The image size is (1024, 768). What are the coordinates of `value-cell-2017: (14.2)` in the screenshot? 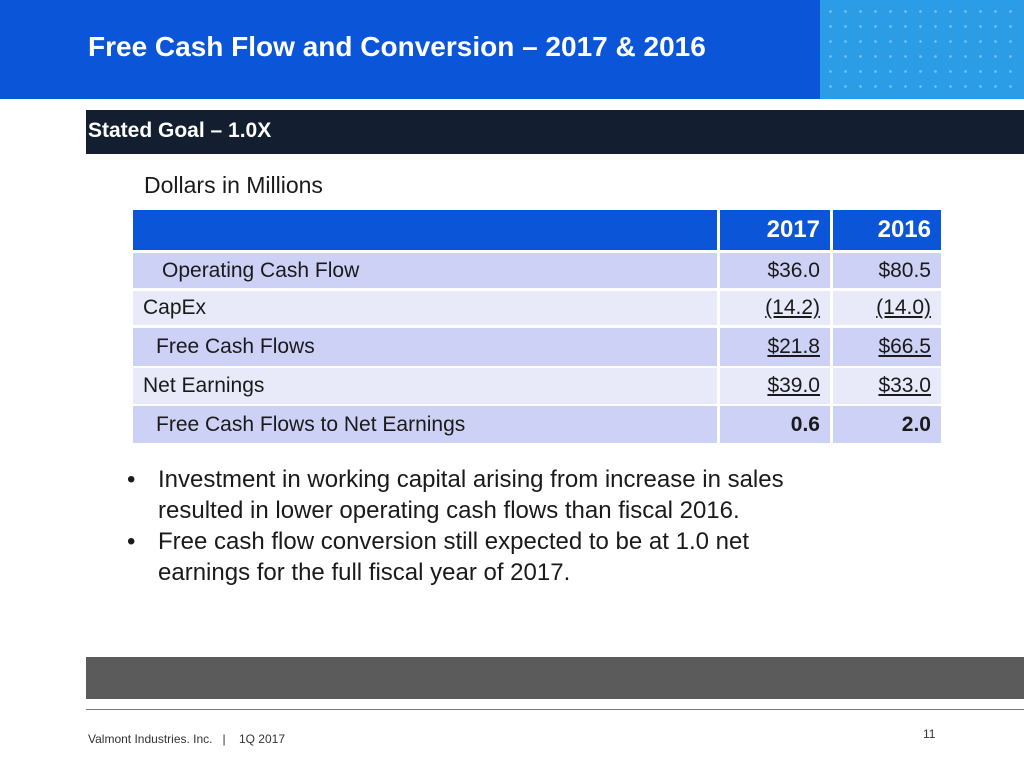 It's located at (775, 308).